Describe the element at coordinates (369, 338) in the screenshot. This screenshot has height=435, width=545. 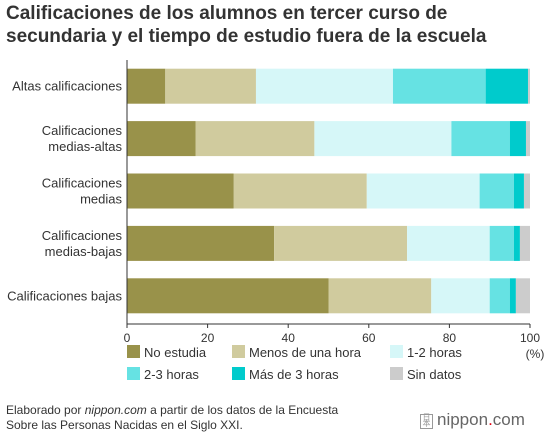
I see `x-tick-label: 60` at that location.